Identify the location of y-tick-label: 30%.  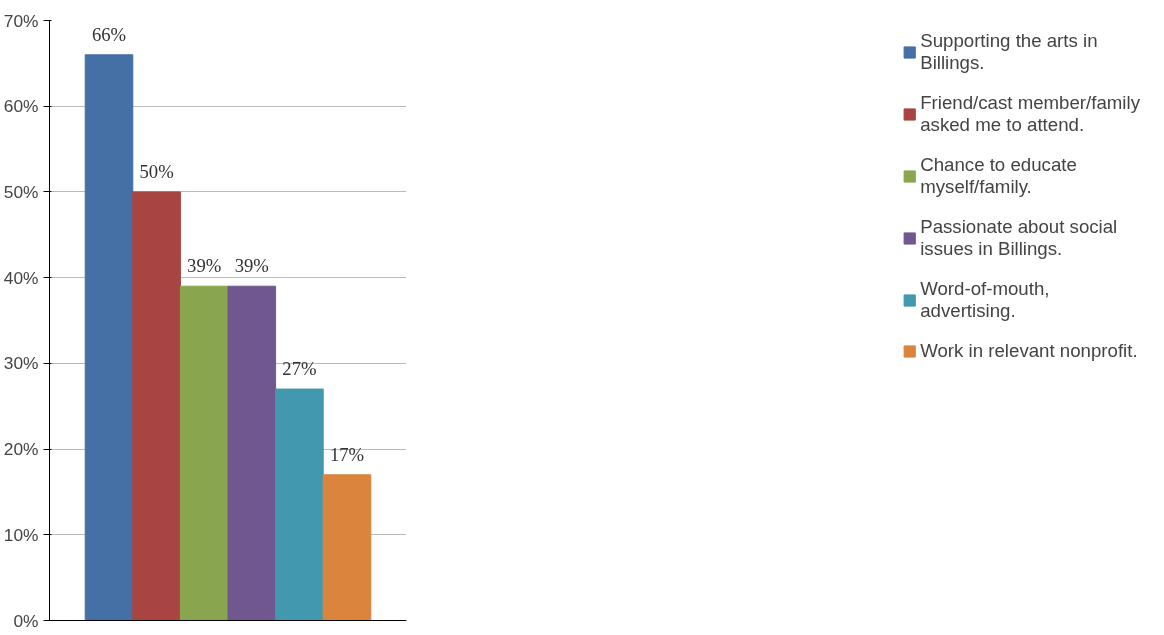
(21, 363).